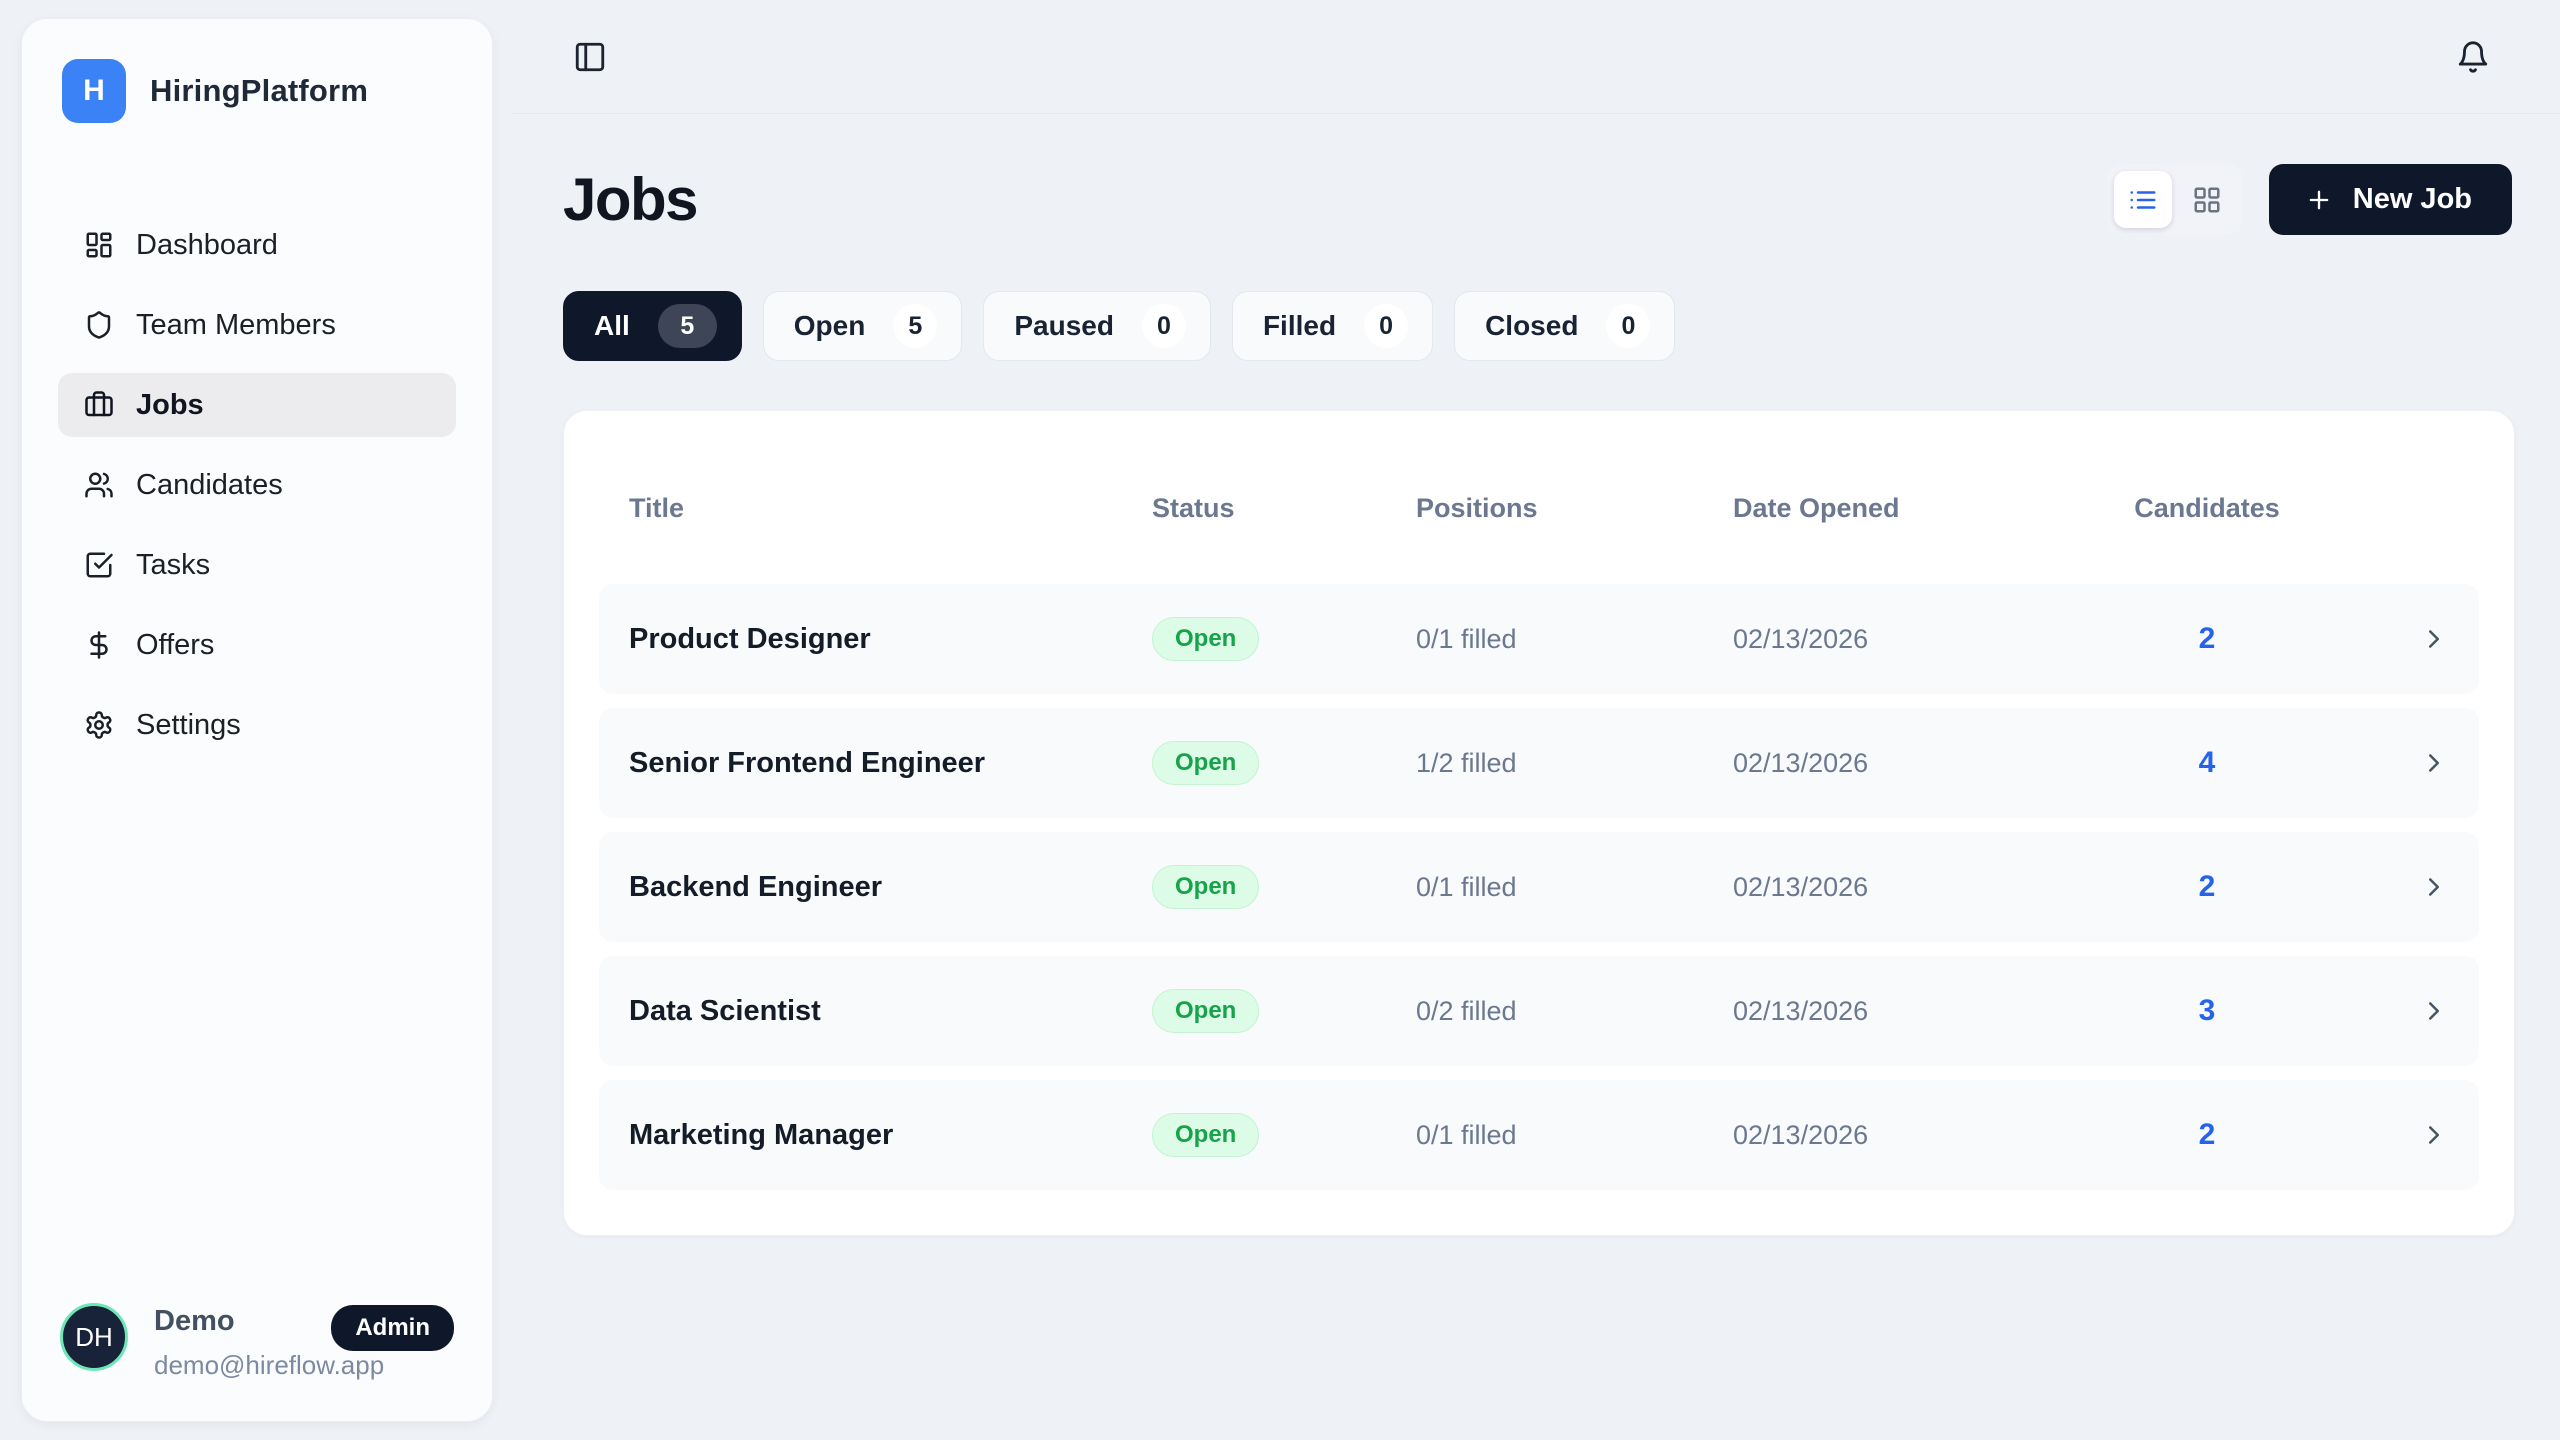 The image size is (2560, 1440). What do you see at coordinates (257, 565) in the screenshot?
I see `sidebar-item-tasks: Tasks` at bounding box center [257, 565].